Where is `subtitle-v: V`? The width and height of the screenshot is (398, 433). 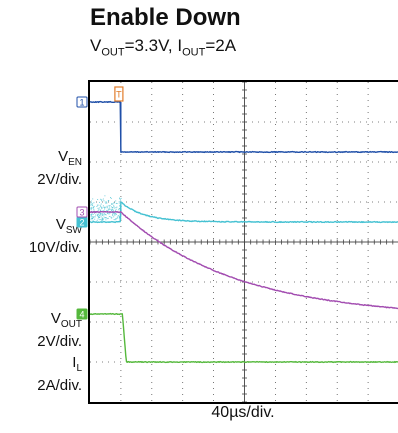 subtitle-v: V is located at coordinates (96, 45).